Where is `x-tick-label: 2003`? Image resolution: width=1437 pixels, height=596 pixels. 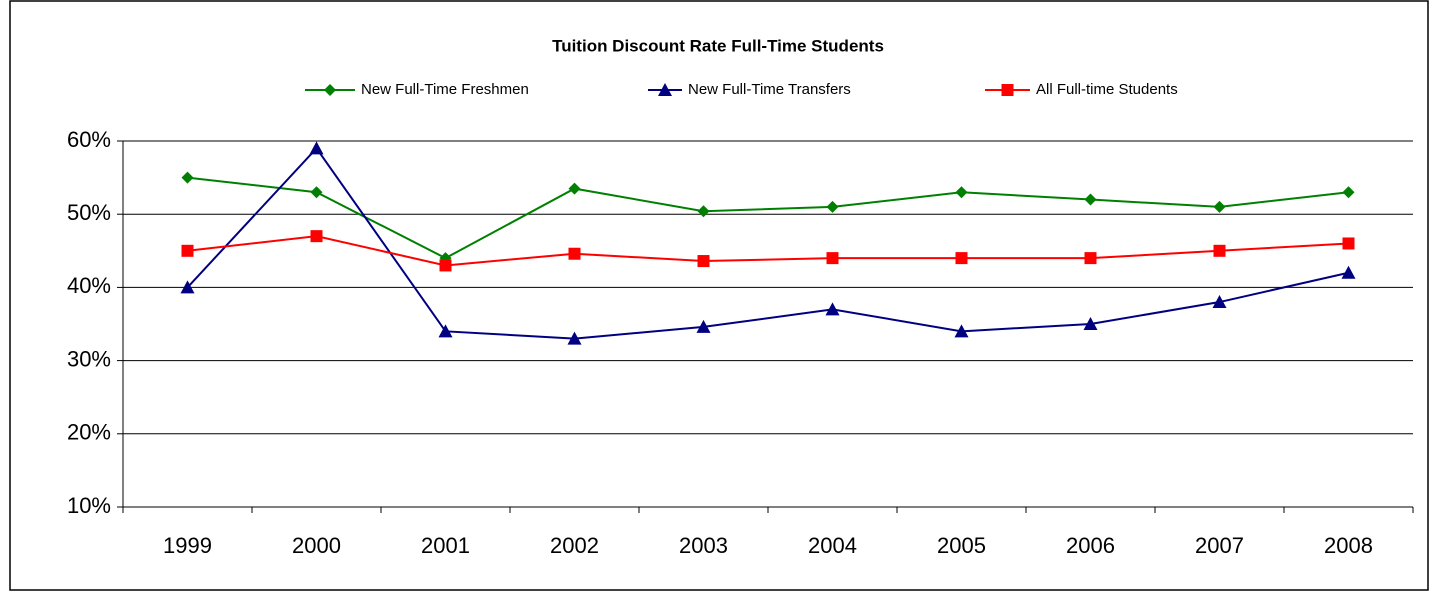 x-tick-label: 2003 is located at coordinates (703, 545).